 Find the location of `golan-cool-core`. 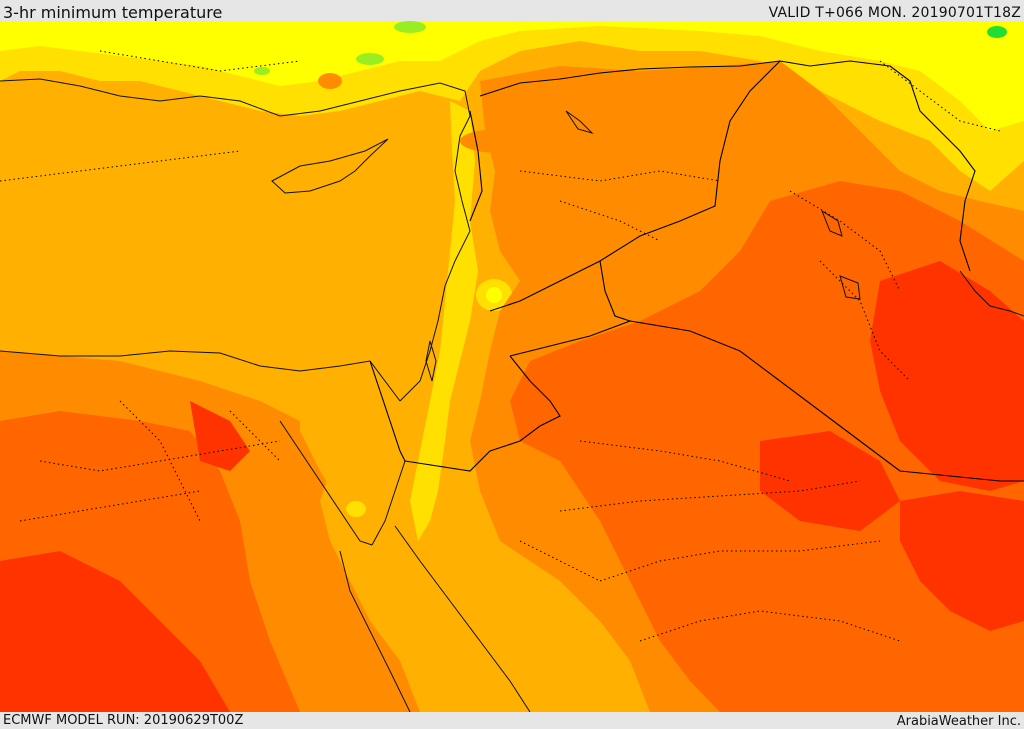

golan-cool-core is located at coordinates (494, 295).